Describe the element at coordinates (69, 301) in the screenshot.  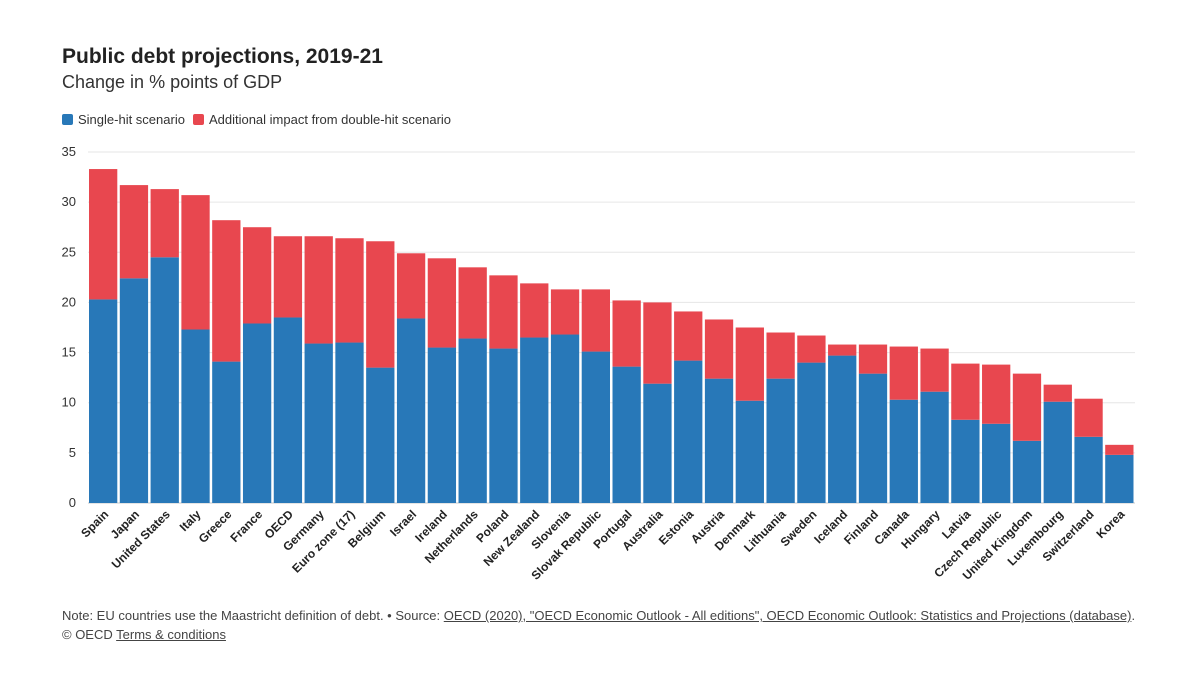
I see `y-tick-label: 20` at that location.